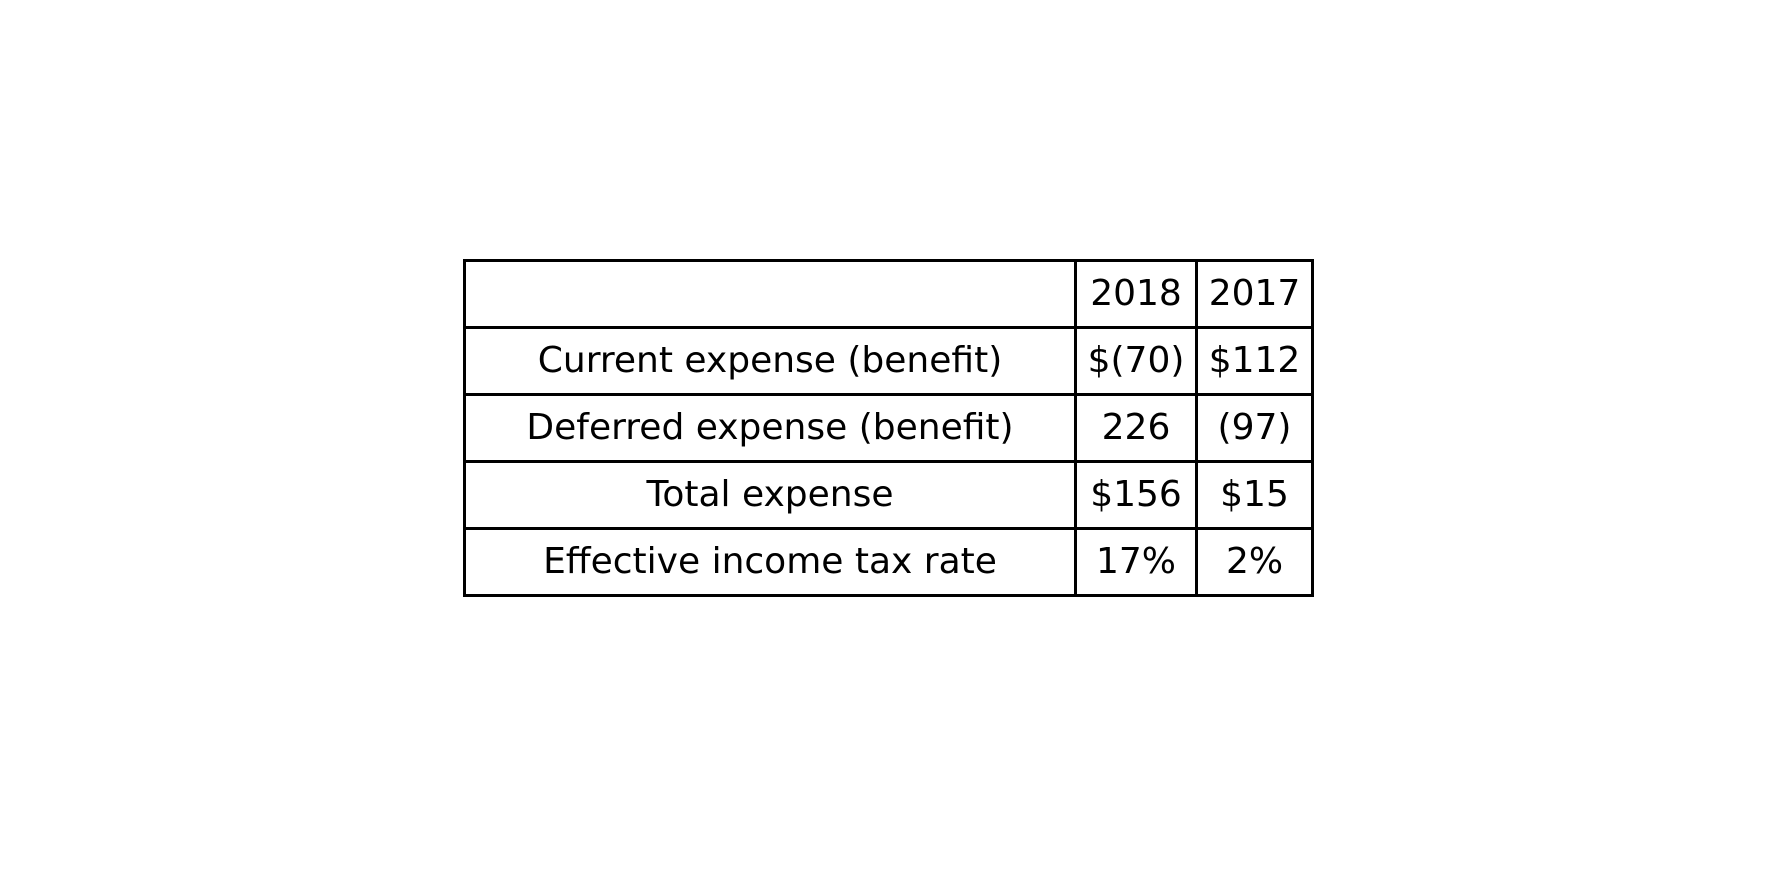 This screenshot has width=1770, height=870. Describe the element at coordinates (1136, 495) in the screenshot. I see `value-cell-2018: $156` at that location.